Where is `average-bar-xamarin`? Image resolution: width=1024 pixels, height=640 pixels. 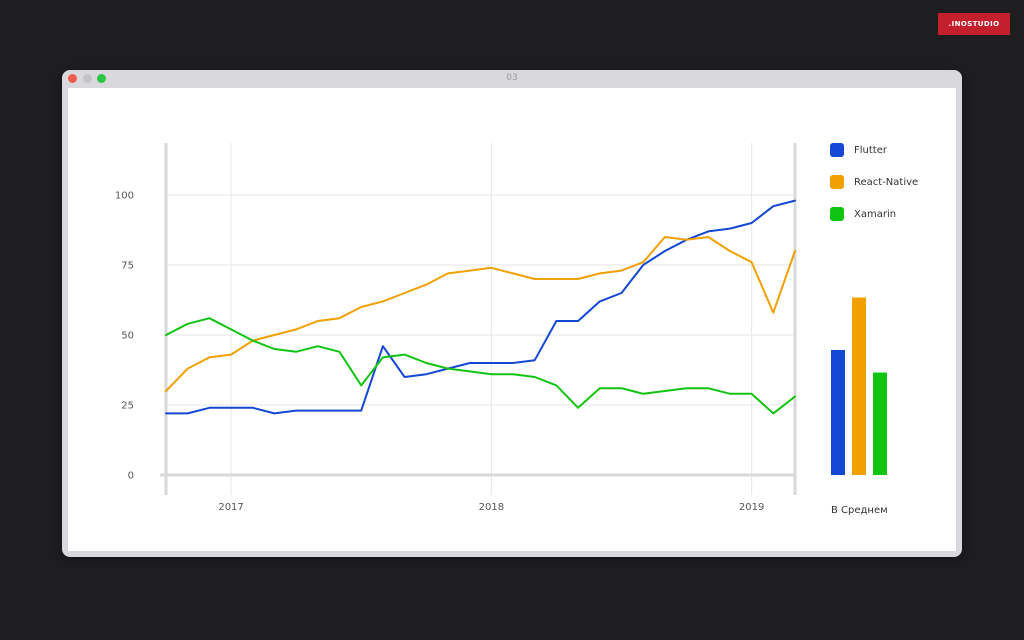 average-bar-xamarin is located at coordinates (880, 423).